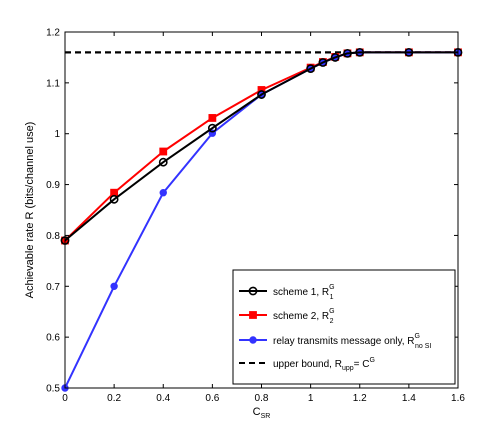  What do you see at coordinates (53, 338) in the screenshot?
I see `y-tick-label-1: 0.6` at bounding box center [53, 338].